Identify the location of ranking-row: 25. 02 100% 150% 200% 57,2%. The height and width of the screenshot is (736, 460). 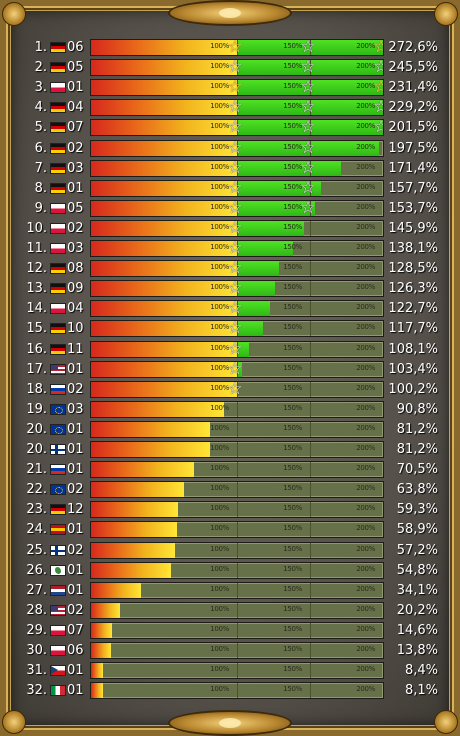
(230, 551).